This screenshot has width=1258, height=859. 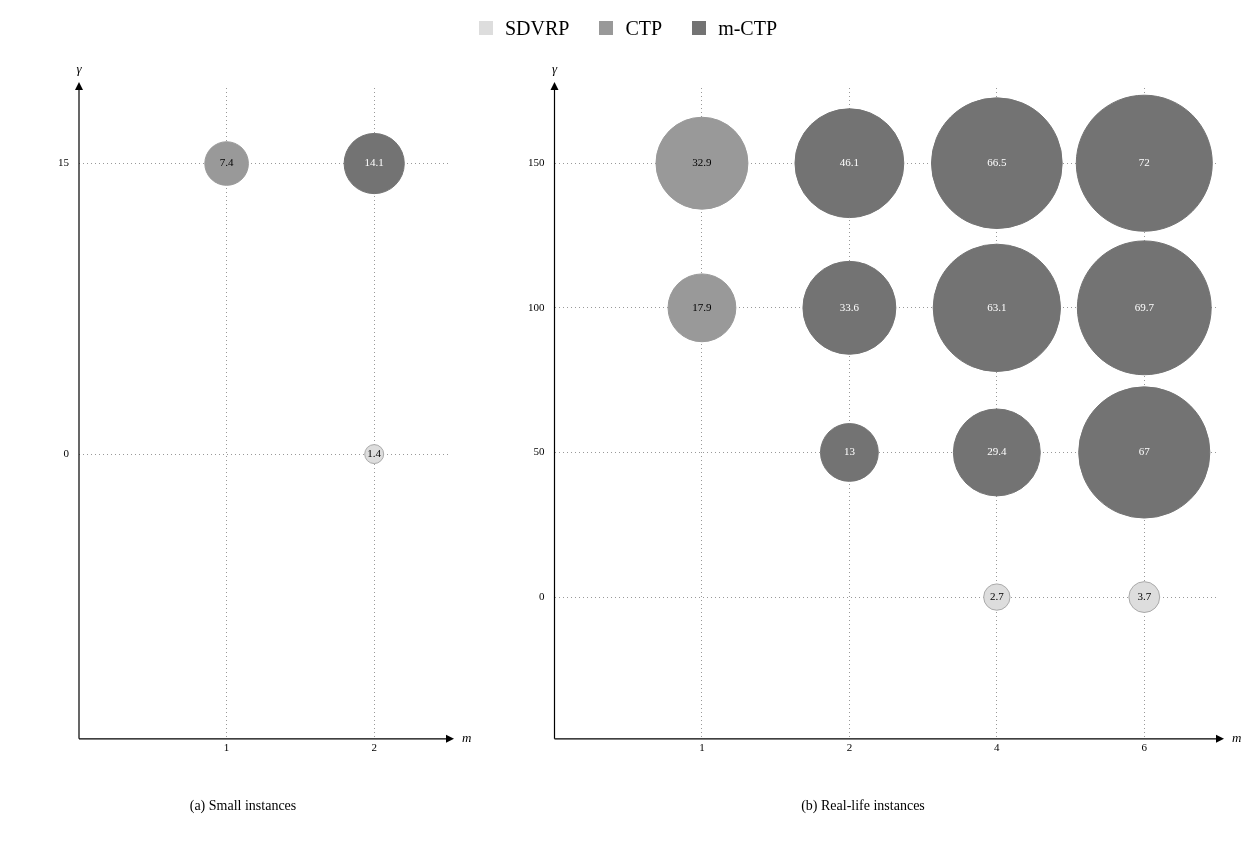 I want to click on y-tick-label: 15, so click(x=64, y=162).